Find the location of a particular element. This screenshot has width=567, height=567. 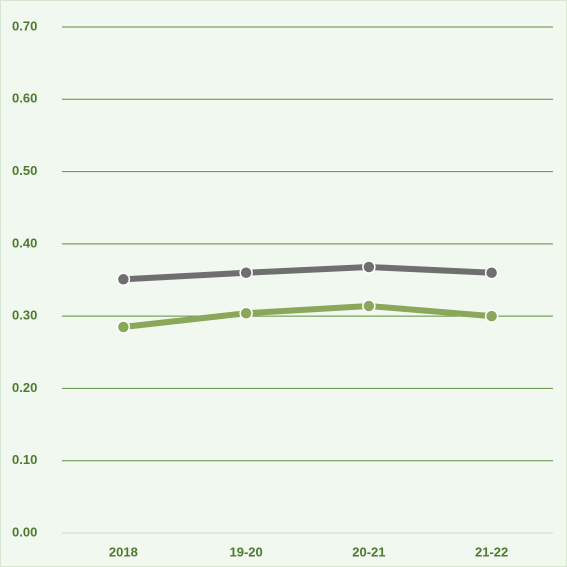

y-tick-label: 0.70 is located at coordinates (24, 25).